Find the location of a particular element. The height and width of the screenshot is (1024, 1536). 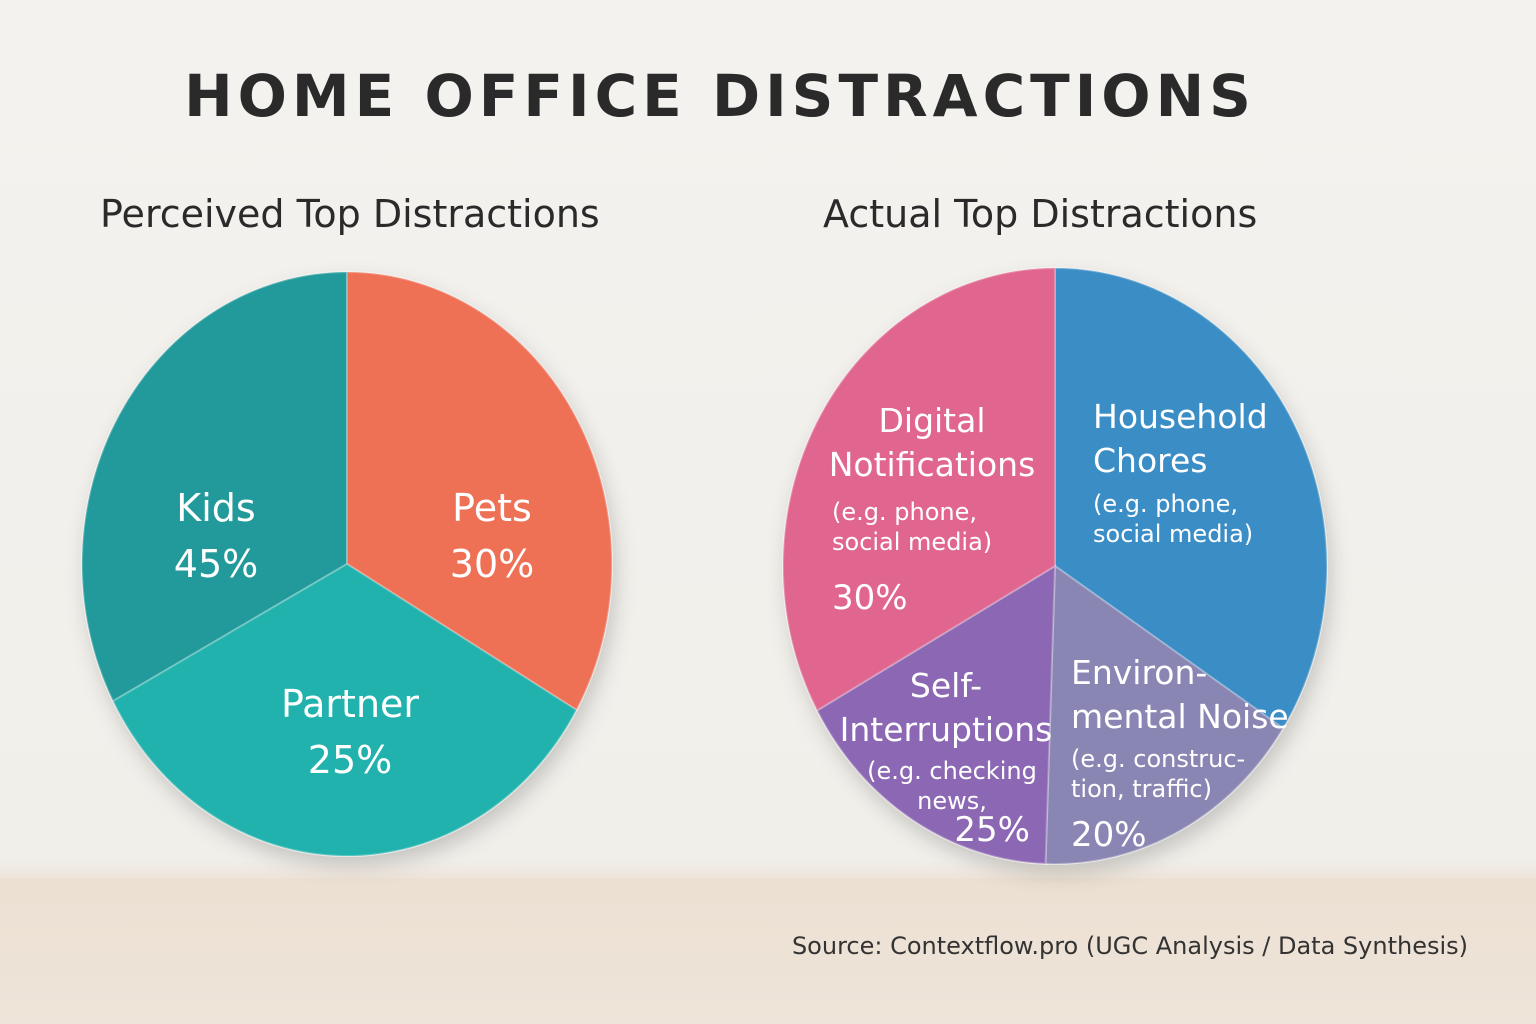

slice-sublabel-self-interruptions-line1: (e.g. checking is located at coordinates (952, 771).